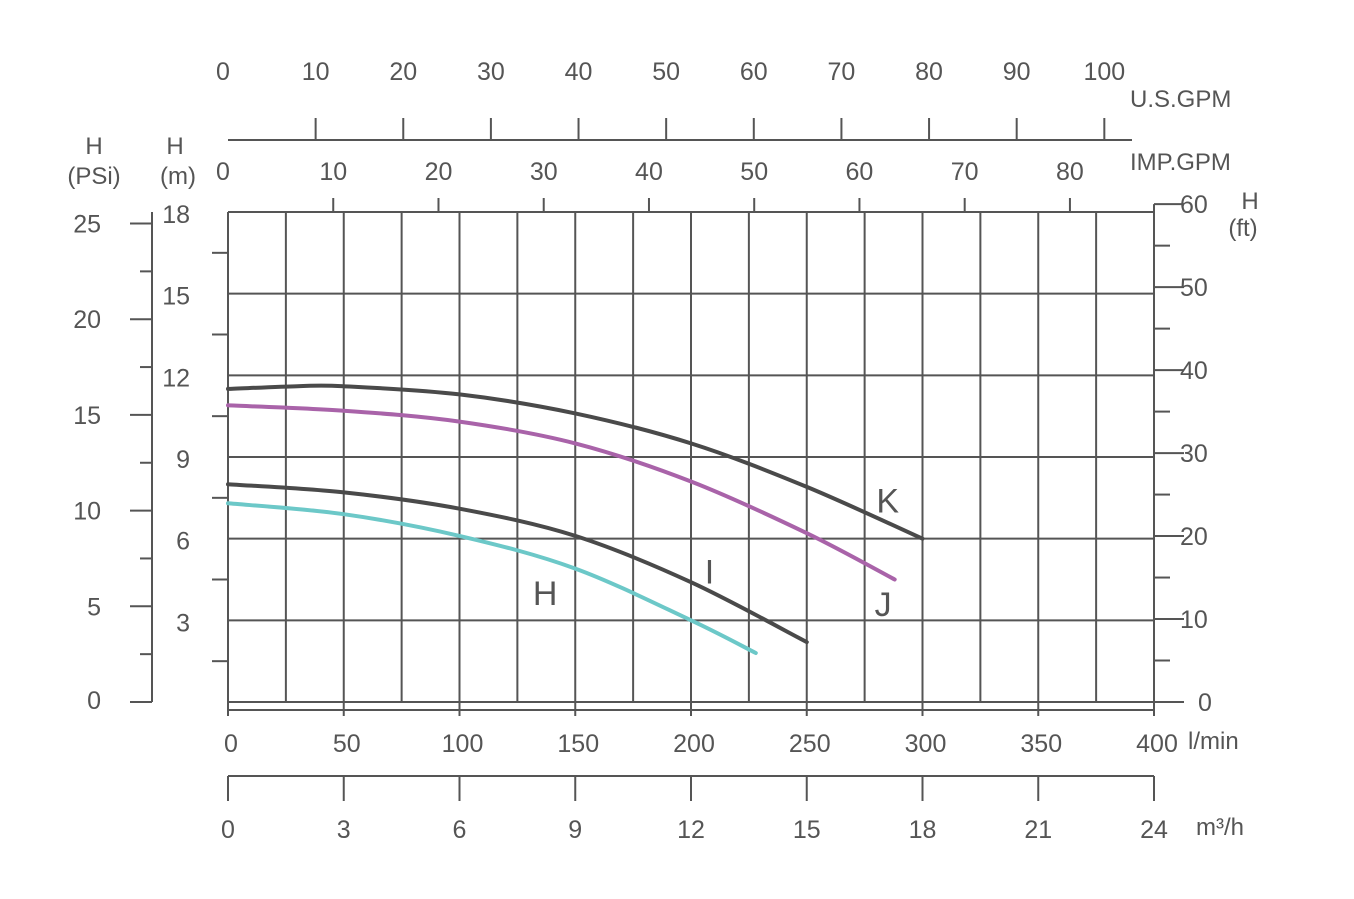 The height and width of the screenshot is (899, 1354). I want to click on m-unit-label-line2: (m), so click(178, 176).